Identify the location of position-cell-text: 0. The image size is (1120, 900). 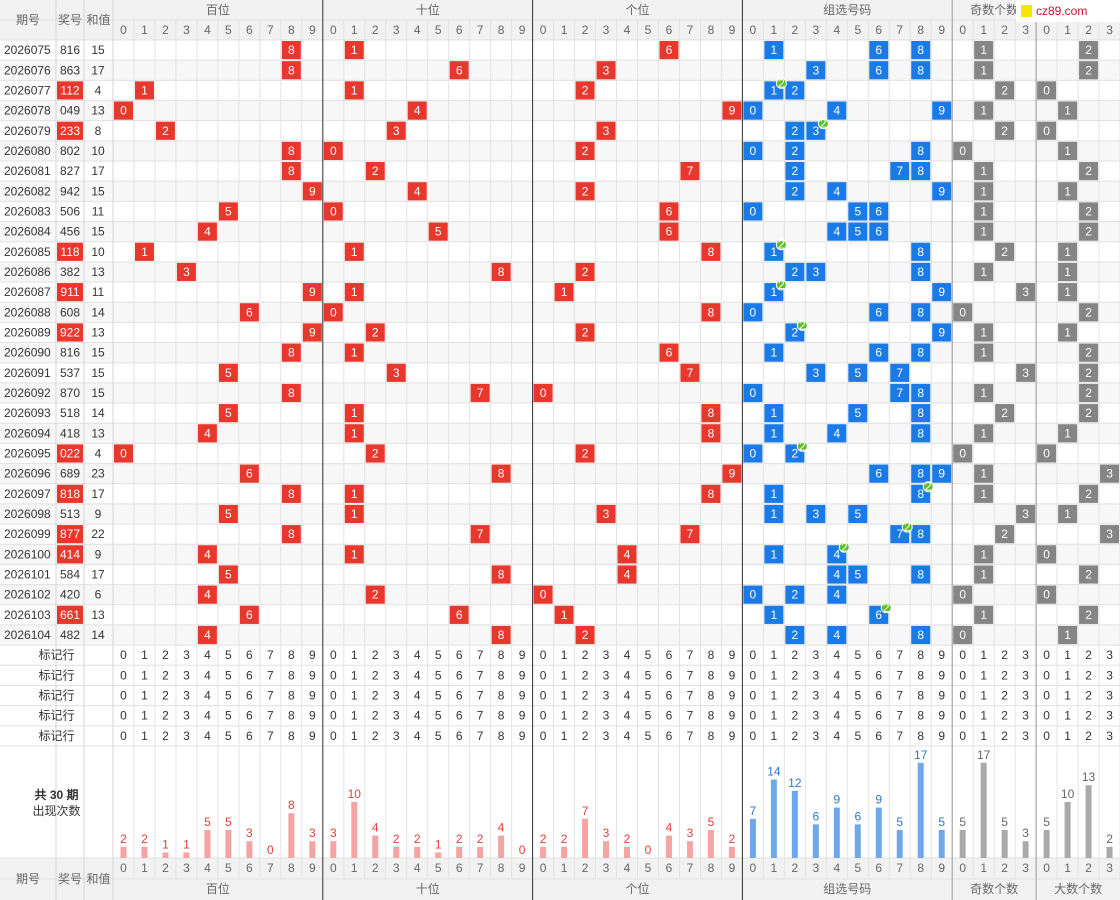
(333, 211).